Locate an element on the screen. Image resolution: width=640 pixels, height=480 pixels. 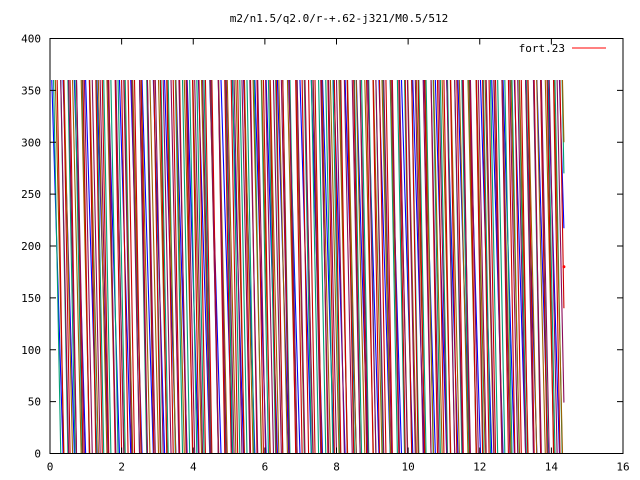
x-tick-label: 8 is located at coordinates (336, 467).